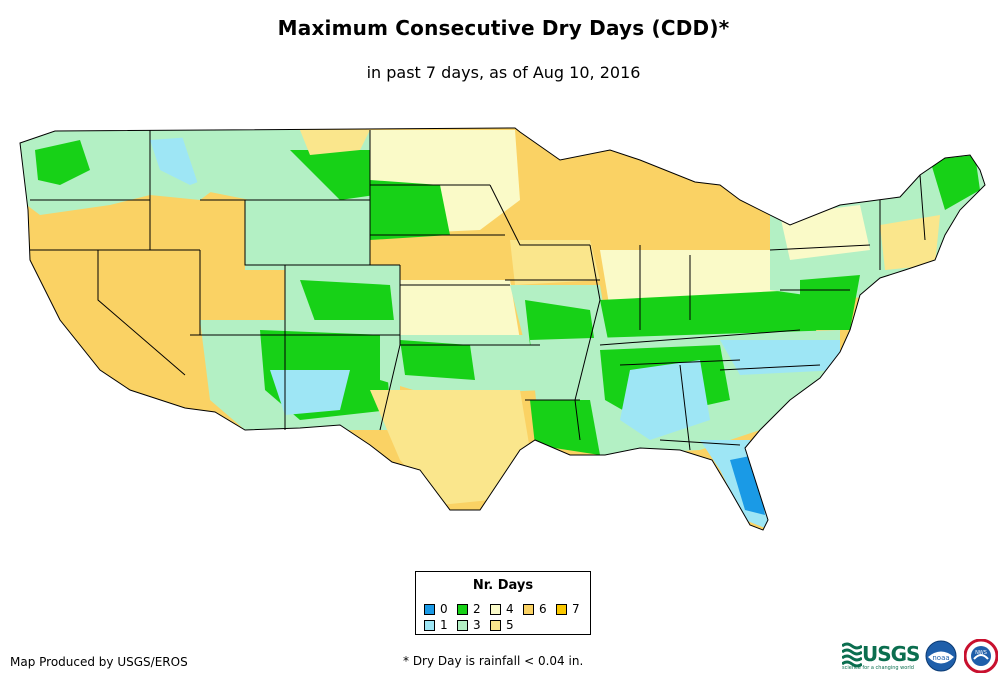 This screenshot has height=691, width=1007. What do you see at coordinates (830, 302) in the screenshot?
I see `region-mid-atlantic` at bounding box center [830, 302].